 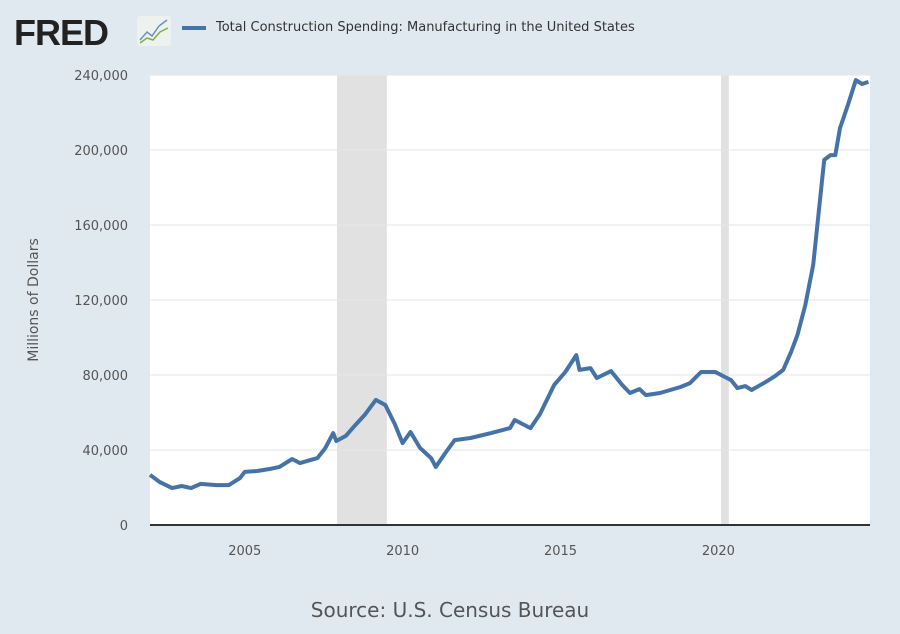 What do you see at coordinates (124, 526) in the screenshot?
I see `y-tick-label: 0` at bounding box center [124, 526].